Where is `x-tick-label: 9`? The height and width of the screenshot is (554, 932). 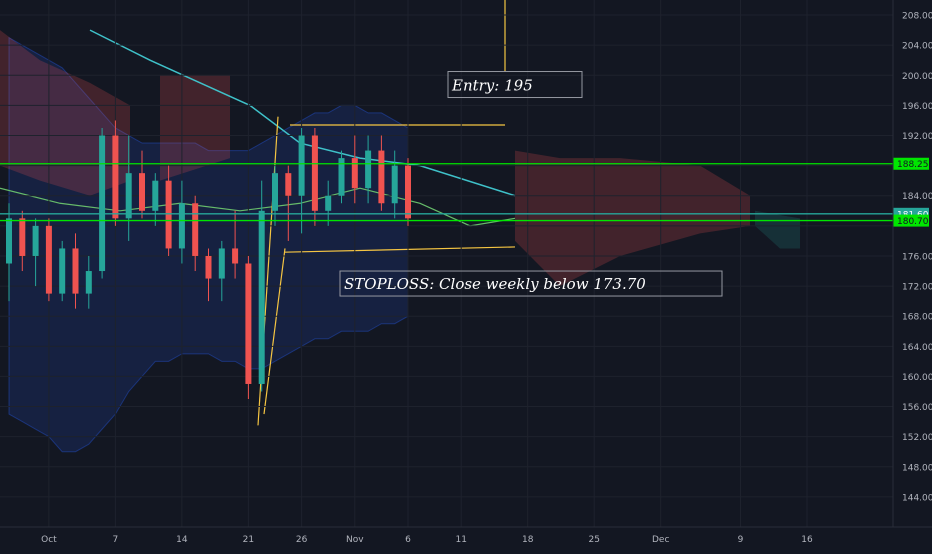
x-tick-label: 9 is located at coordinates (741, 540).